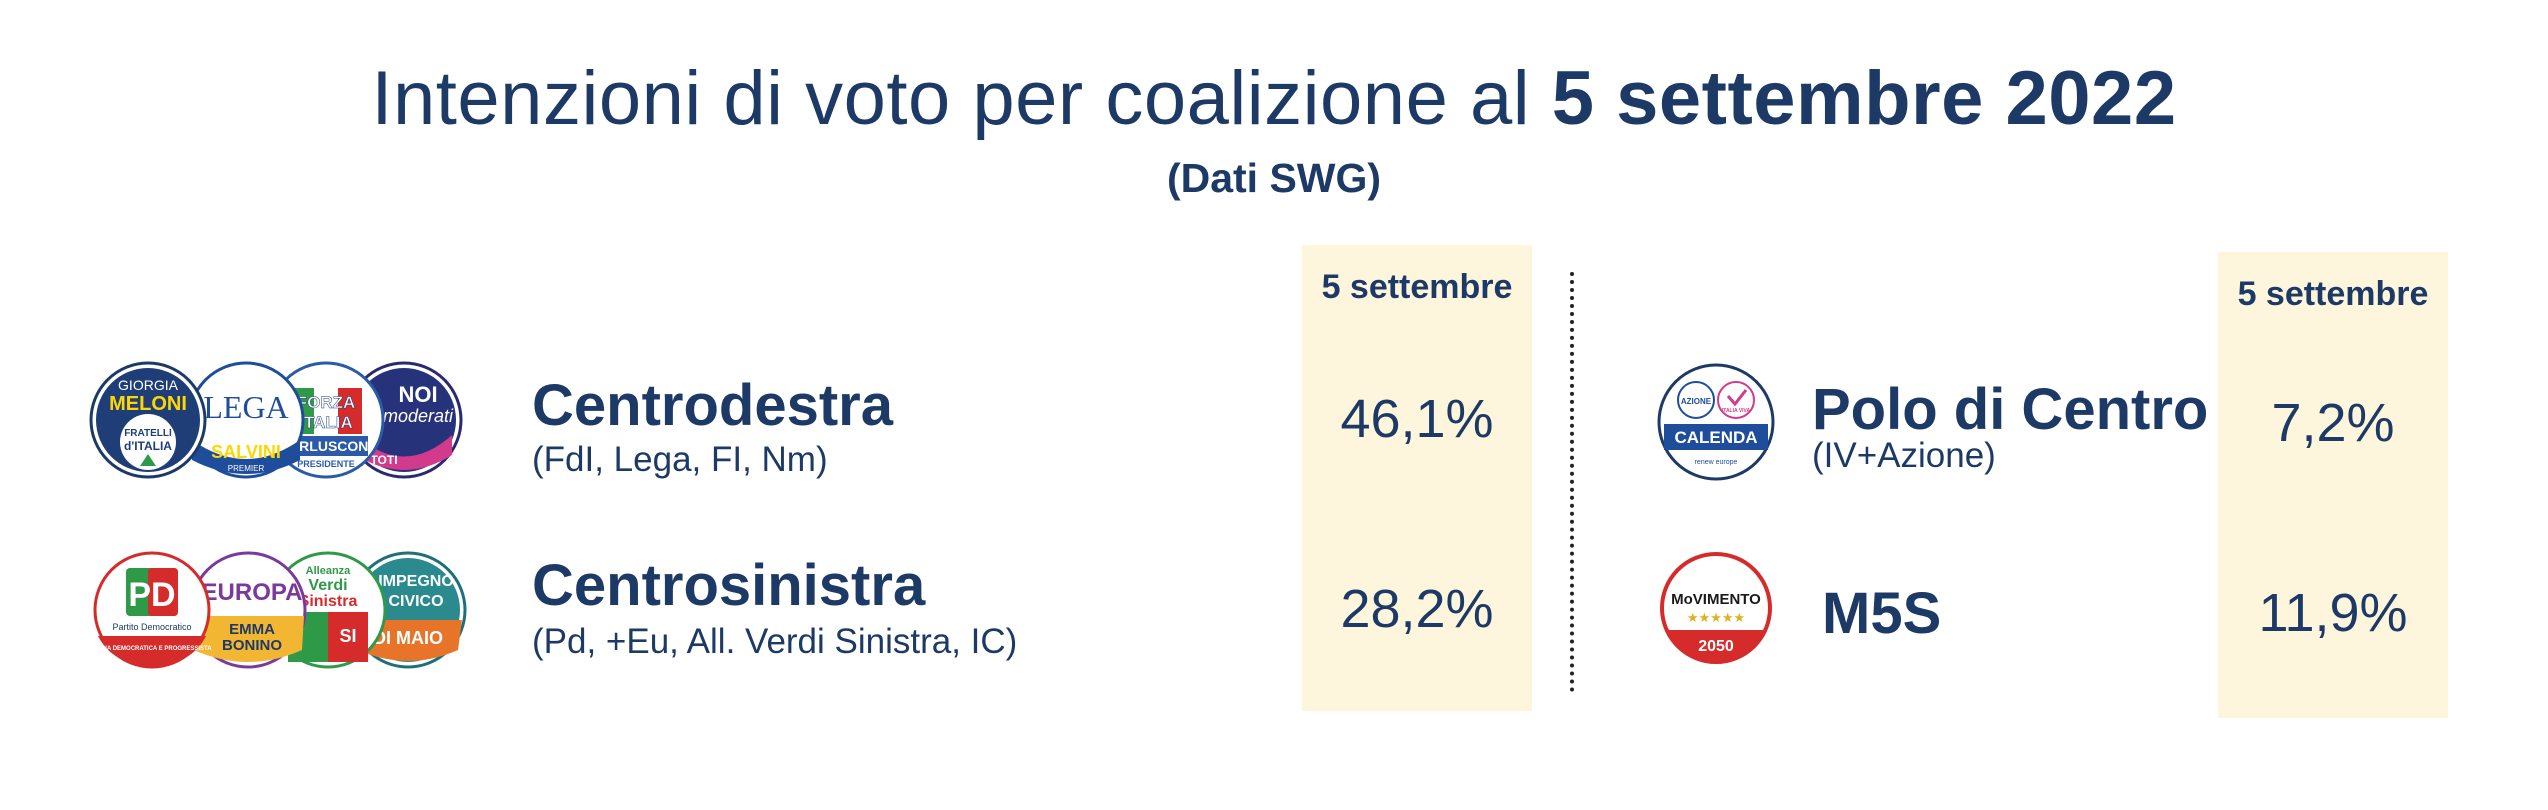 This screenshot has width=2548, height=810. What do you see at coordinates (417, 394) in the screenshot?
I see `noi-moderati-text-1: NOI` at bounding box center [417, 394].